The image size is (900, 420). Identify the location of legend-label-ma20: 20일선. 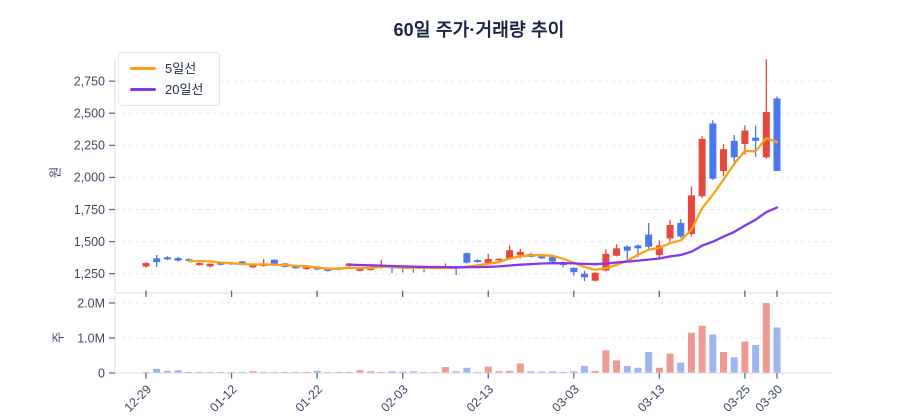
(184, 89).